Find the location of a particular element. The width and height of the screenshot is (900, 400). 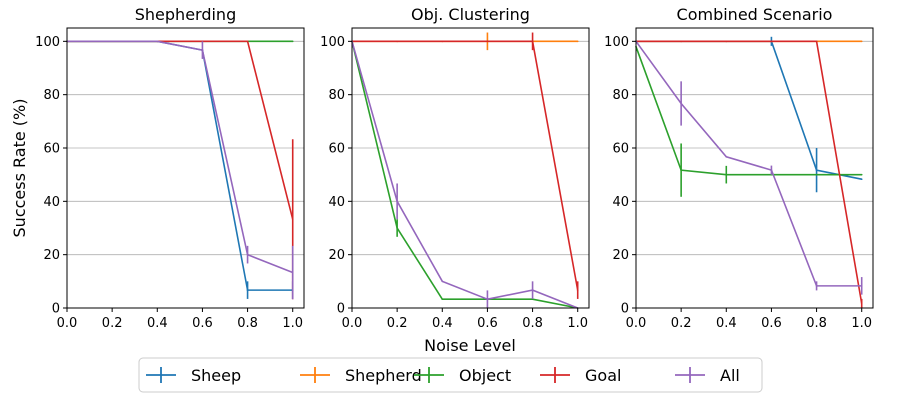

y-axis-label: Success Rate (%) is located at coordinates (19, 168).